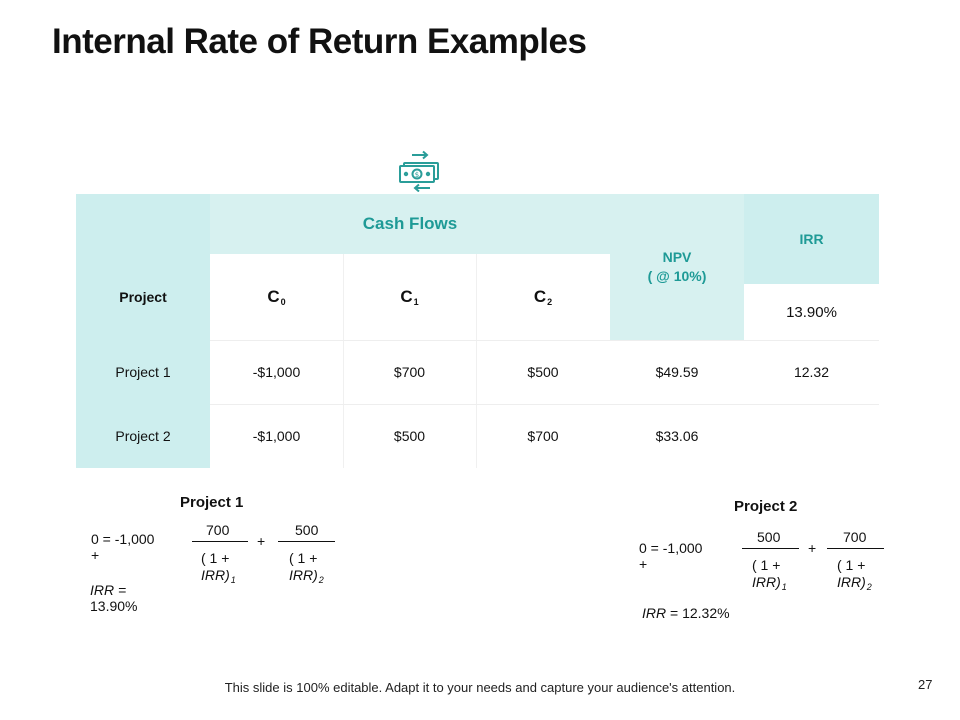 The image size is (960, 720). Describe the element at coordinates (212, 502) in the screenshot. I see `project1-eq-title: Project 1` at that location.